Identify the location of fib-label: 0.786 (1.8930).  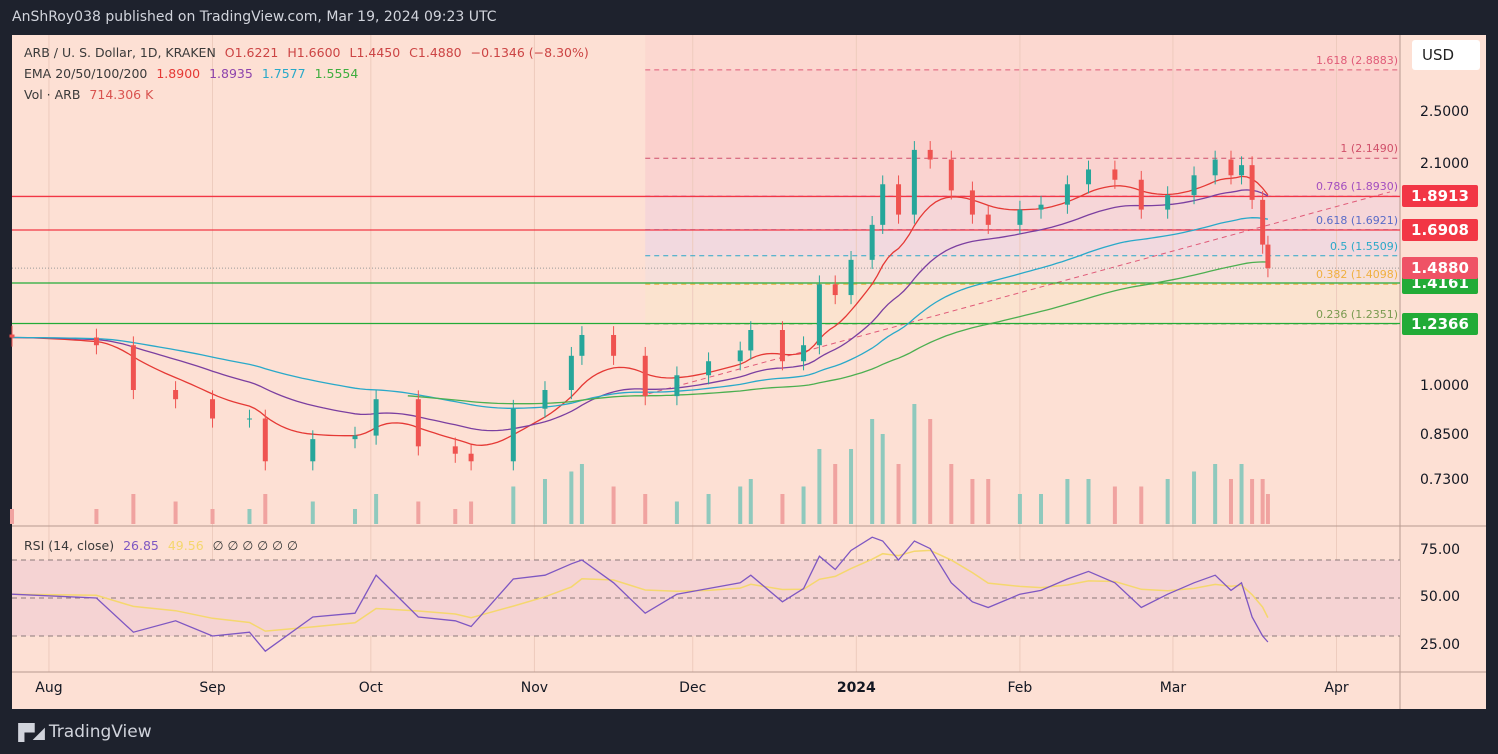
(1356, 187).